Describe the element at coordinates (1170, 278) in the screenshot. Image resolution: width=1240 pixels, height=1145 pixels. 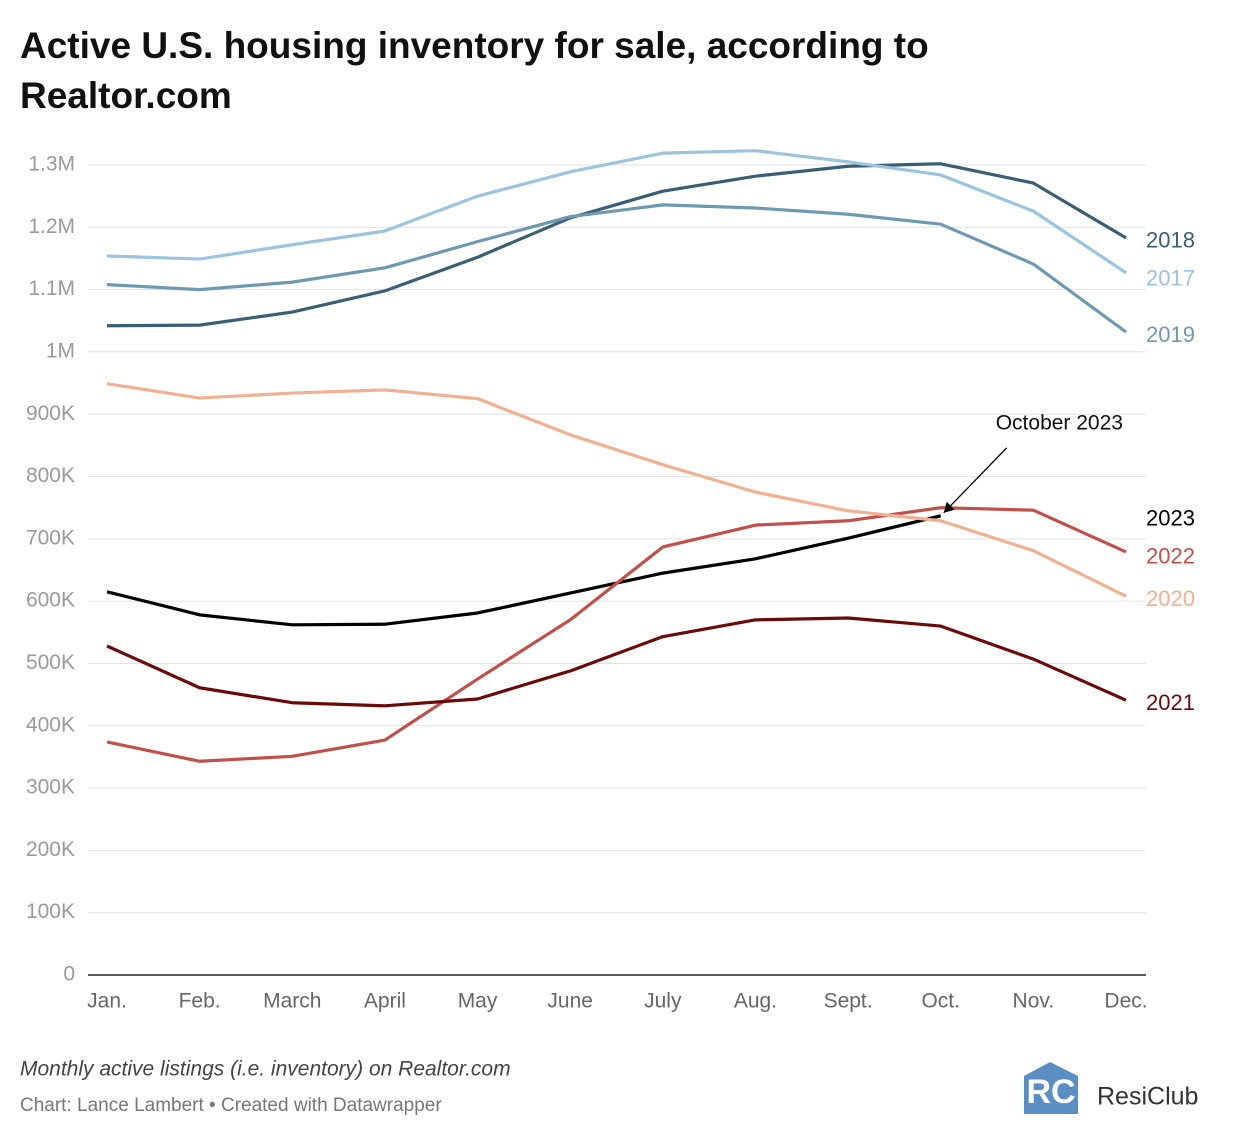
I see `legend-label: 2017` at that location.